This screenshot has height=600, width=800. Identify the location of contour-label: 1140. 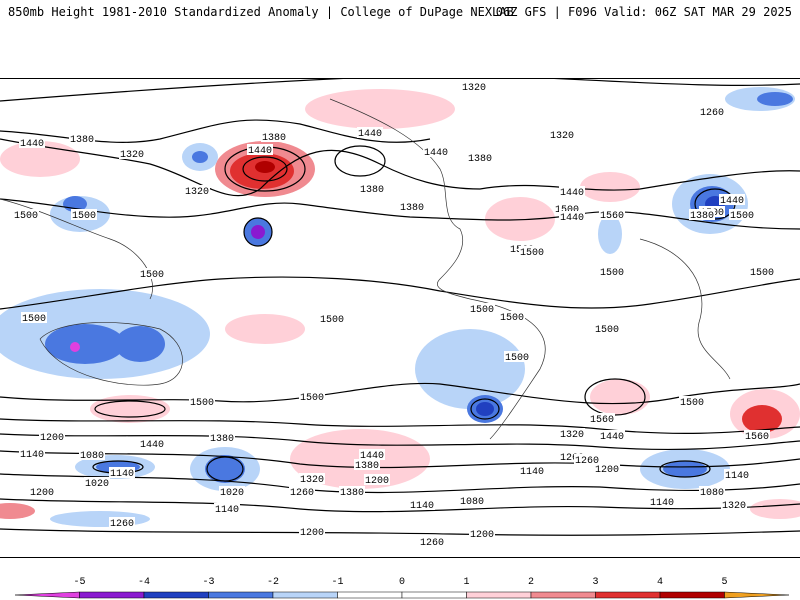
(662, 503).